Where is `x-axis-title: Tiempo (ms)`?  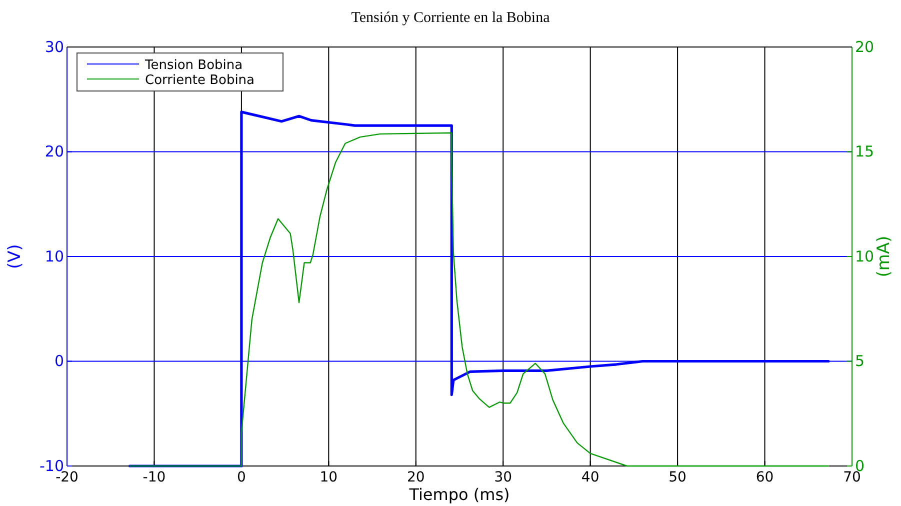 x-axis-title: Tiempo (ms) is located at coordinates (459, 494).